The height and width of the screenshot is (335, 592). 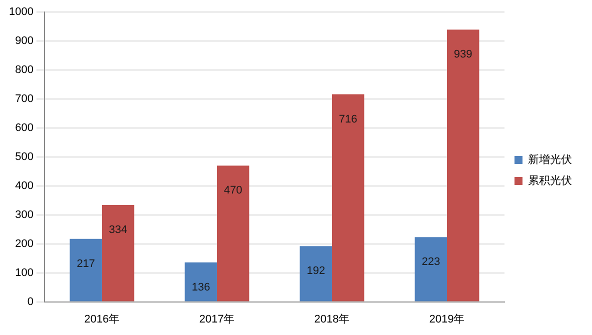 What do you see at coordinates (431, 262) in the screenshot?
I see `data-label: 223` at bounding box center [431, 262].